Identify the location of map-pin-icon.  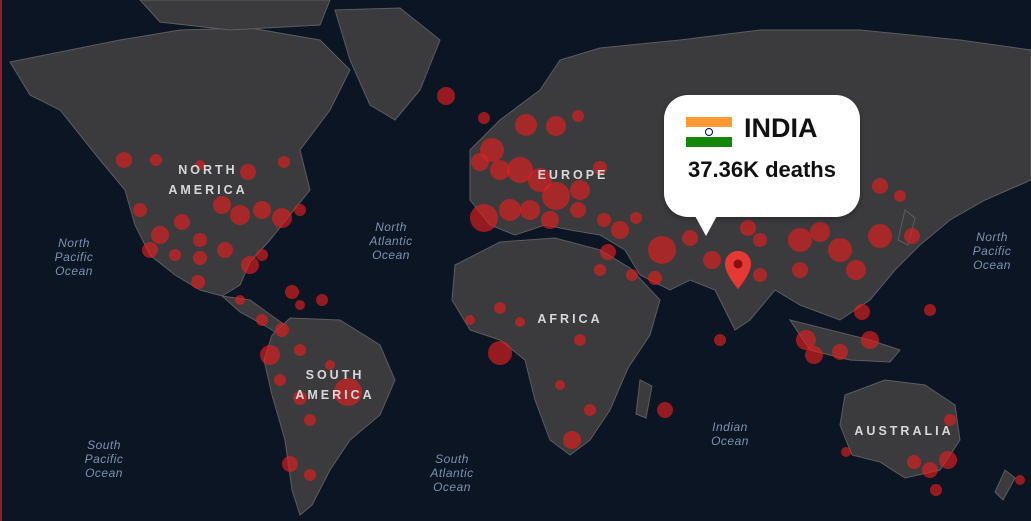
(738, 270).